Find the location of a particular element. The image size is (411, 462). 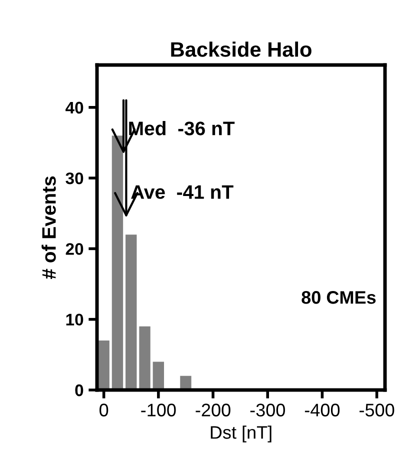

y-tick-label: 20 is located at coordinates (75, 249).